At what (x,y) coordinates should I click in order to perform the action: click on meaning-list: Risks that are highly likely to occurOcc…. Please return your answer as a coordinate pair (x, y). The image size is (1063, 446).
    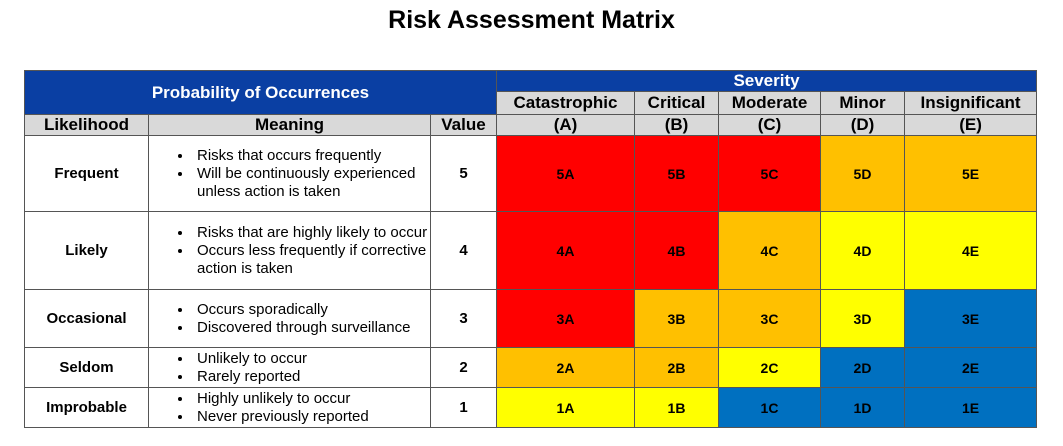
    Looking at the image, I should click on (289, 251).